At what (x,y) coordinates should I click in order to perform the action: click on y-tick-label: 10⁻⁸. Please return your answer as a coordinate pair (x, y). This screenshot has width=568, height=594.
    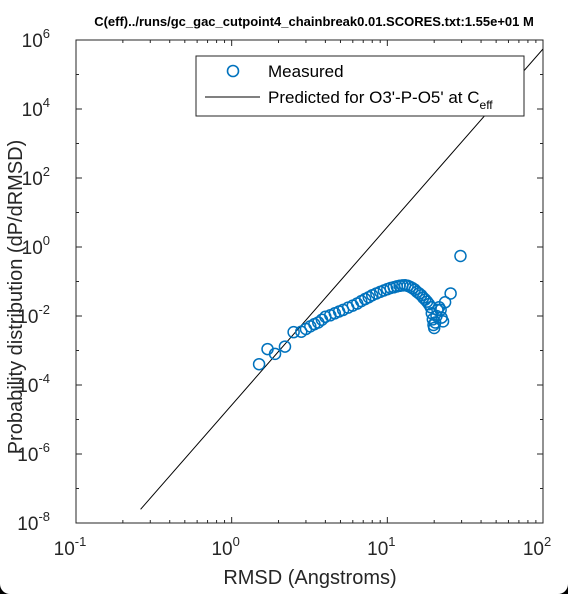
    Looking at the image, I should click on (33, 522).